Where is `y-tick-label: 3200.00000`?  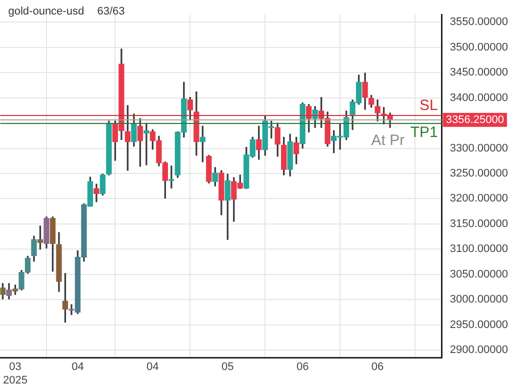
y-tick-label: 3200.00000 is located at coordinates (479, 198).